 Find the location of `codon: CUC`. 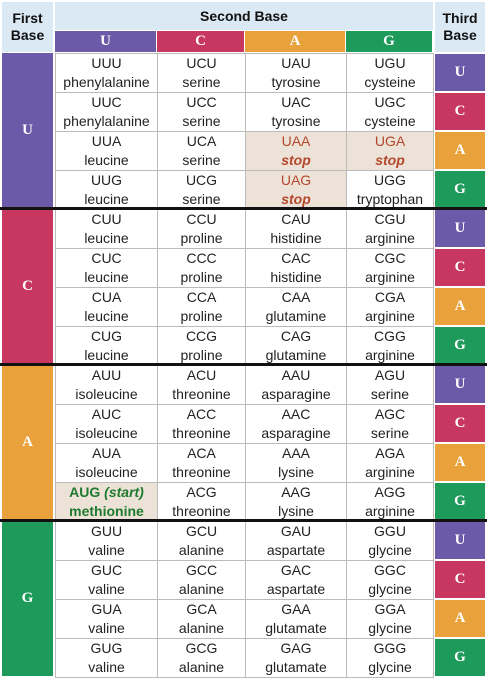

codon: CUC is located at coordinates (106, 258).